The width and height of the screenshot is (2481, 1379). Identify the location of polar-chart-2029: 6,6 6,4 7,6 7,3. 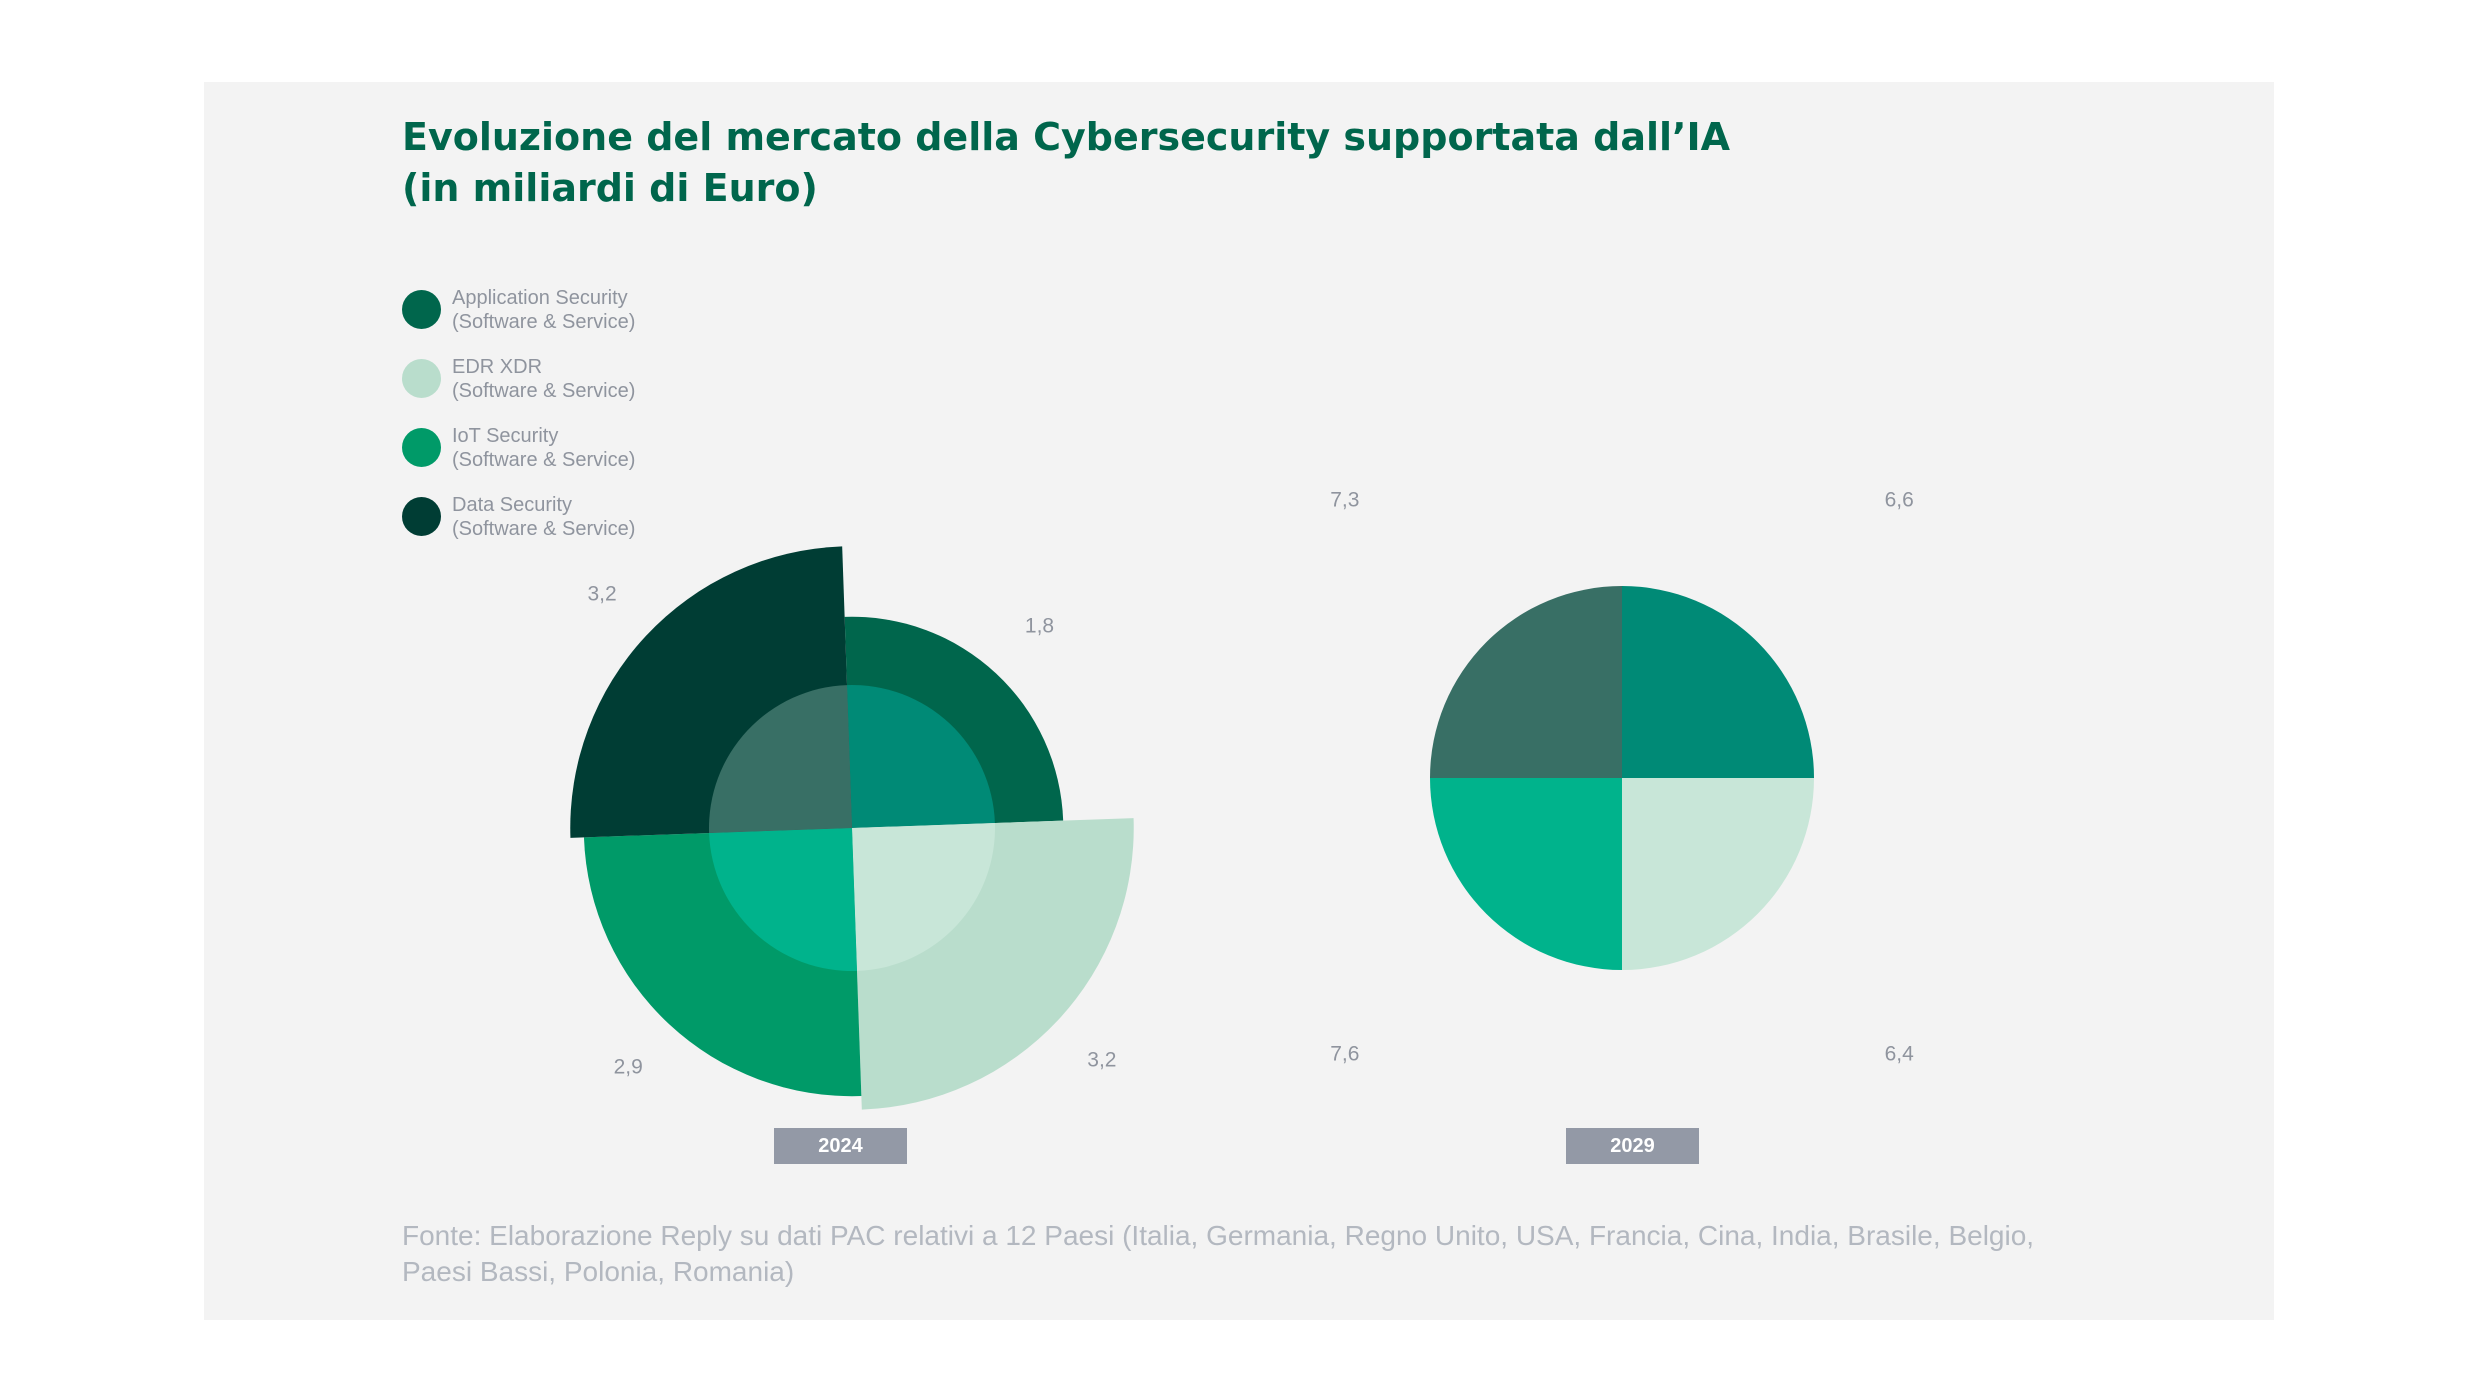
(1622, 776).